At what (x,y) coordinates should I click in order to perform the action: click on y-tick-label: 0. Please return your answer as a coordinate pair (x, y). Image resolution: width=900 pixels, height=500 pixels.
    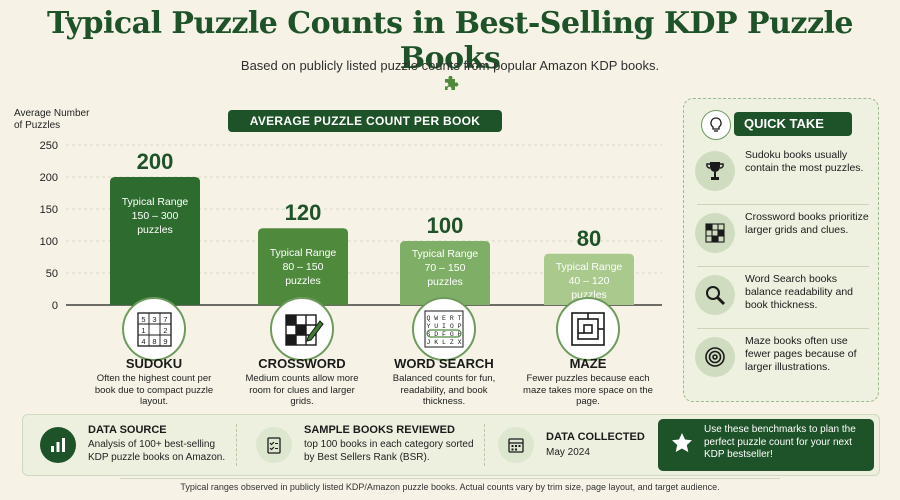
    Looking at the image, I should click on (55, 306).